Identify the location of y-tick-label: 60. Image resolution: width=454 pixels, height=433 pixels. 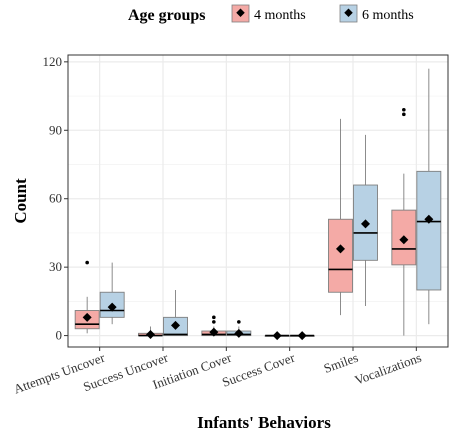
(55, 198).